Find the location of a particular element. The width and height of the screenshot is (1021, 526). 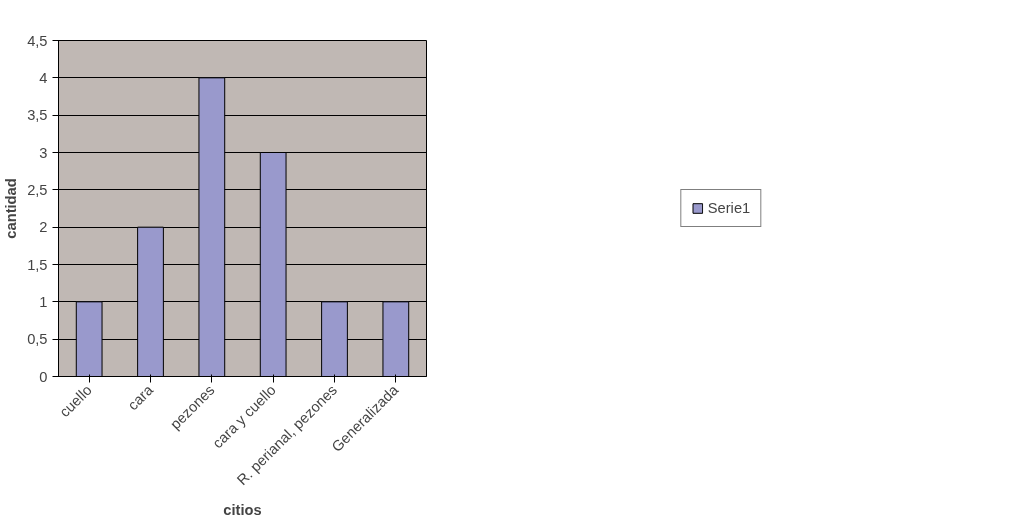

y-tick-label: 4,5 is located at coordinates (37, 40).